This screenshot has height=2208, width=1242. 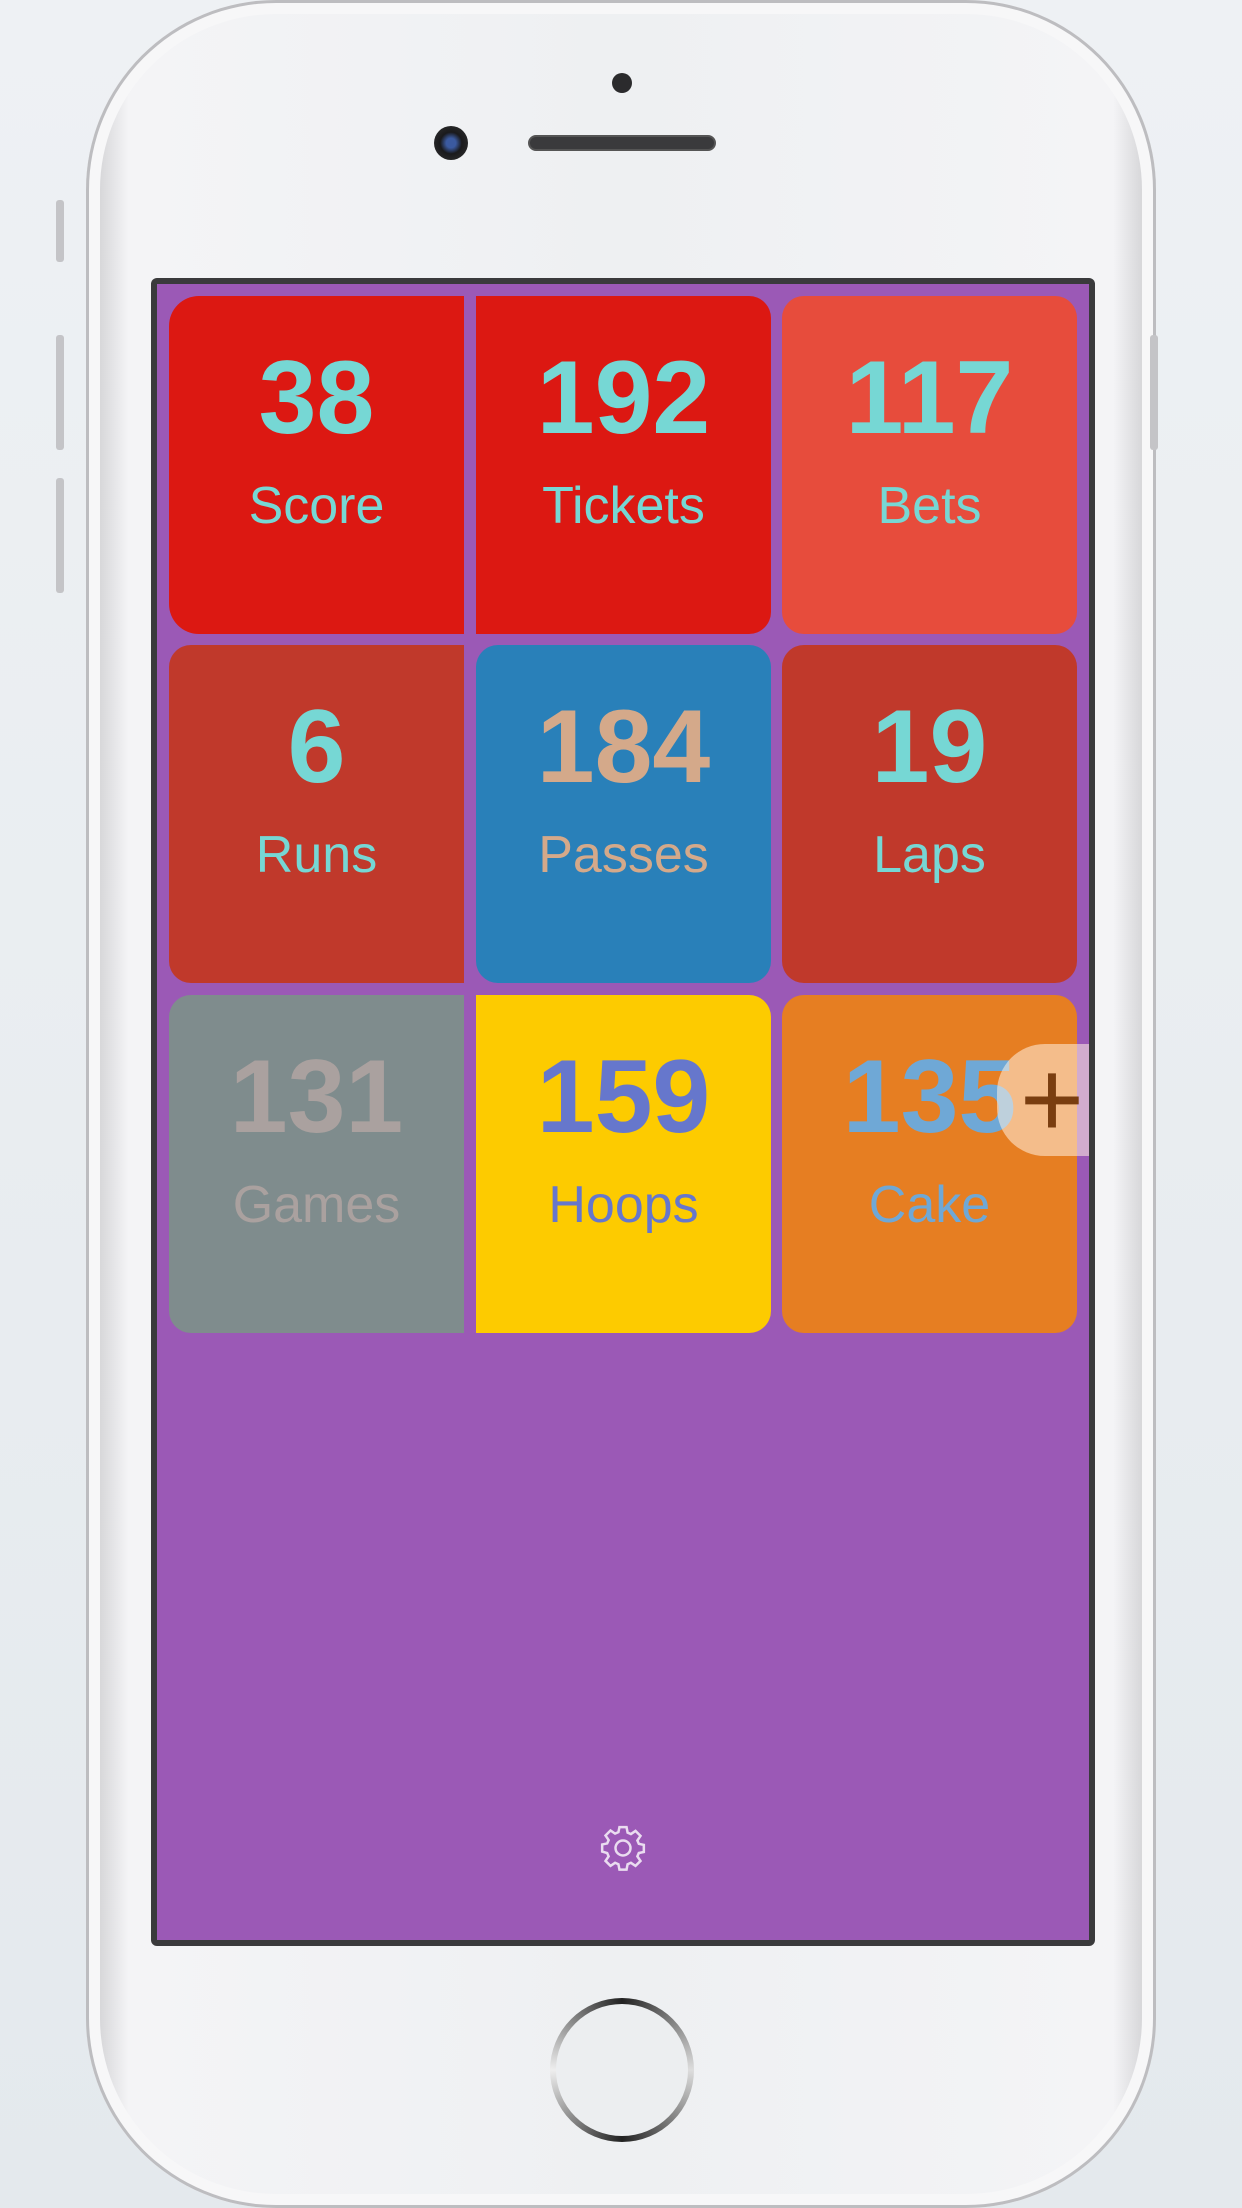 I want to click on counter-value: 192, so click(x=623, y=398).